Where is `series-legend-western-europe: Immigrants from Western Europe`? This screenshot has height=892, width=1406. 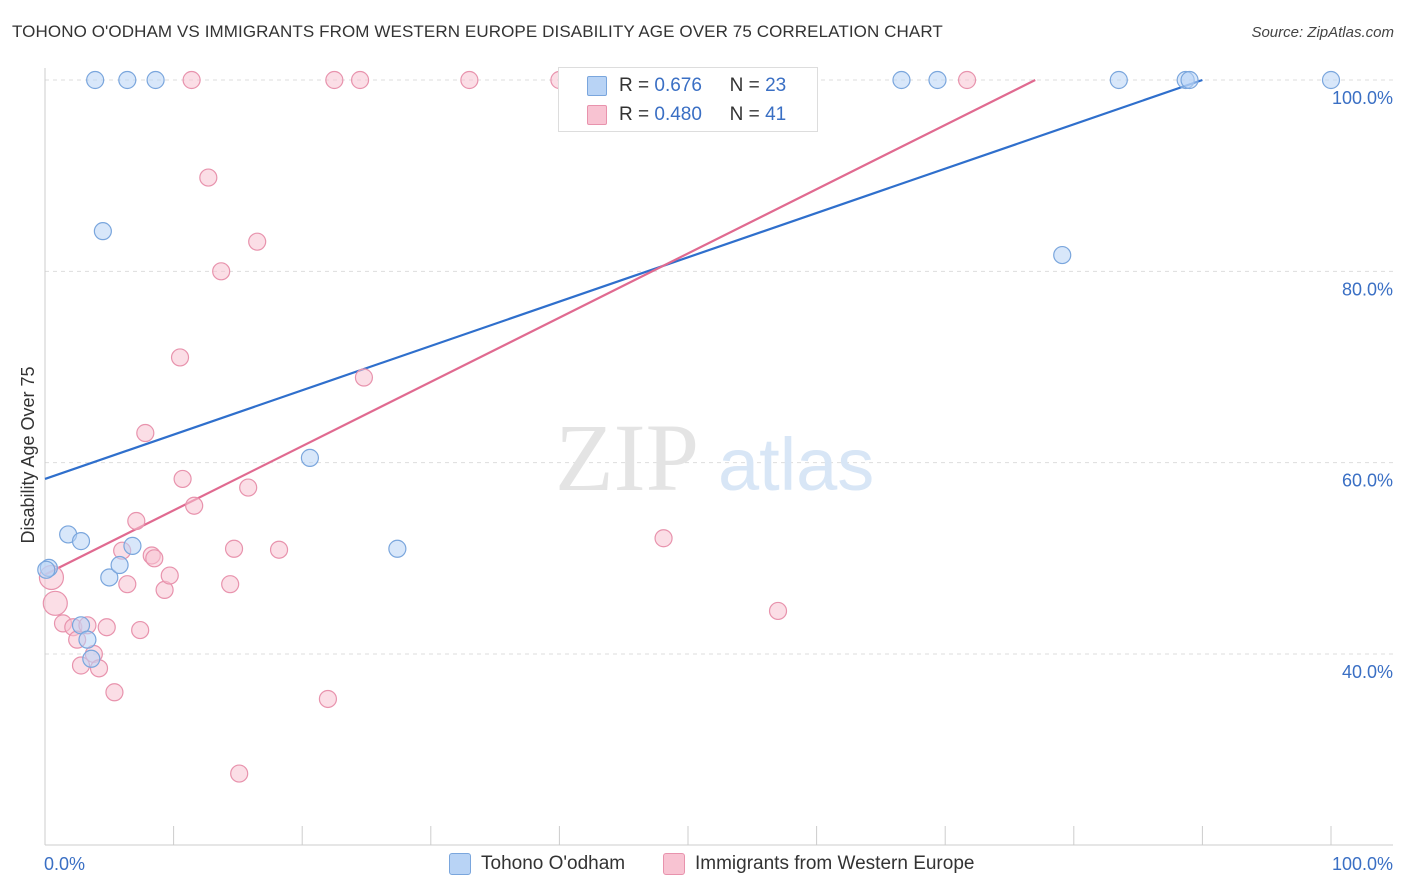 series-legend-western-europe: Immigrants from Western Europe is located at coordinates (818, 864).